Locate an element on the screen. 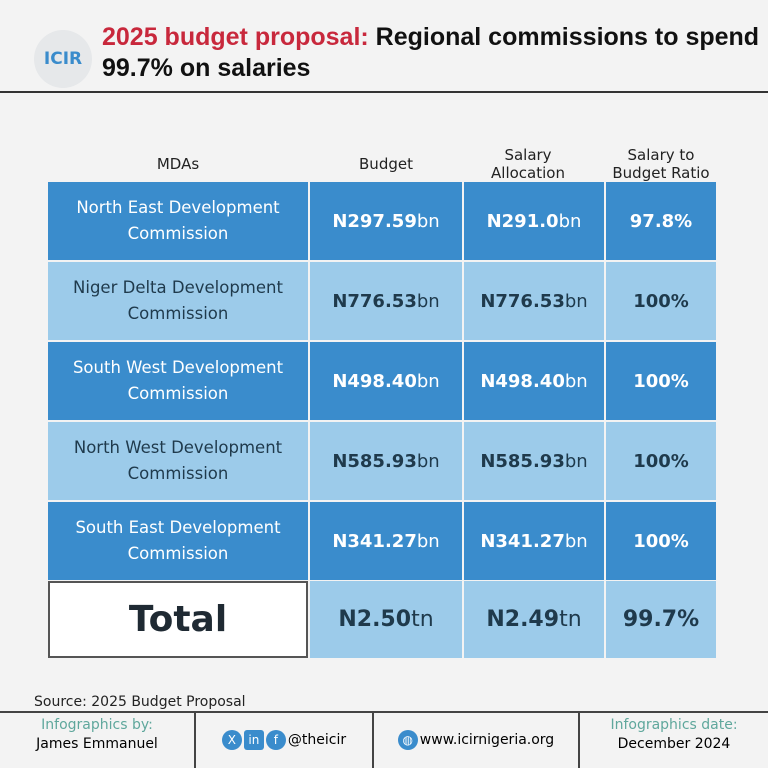  total-salary-cell: N2.49 tn is located at coordinates (534, 619).